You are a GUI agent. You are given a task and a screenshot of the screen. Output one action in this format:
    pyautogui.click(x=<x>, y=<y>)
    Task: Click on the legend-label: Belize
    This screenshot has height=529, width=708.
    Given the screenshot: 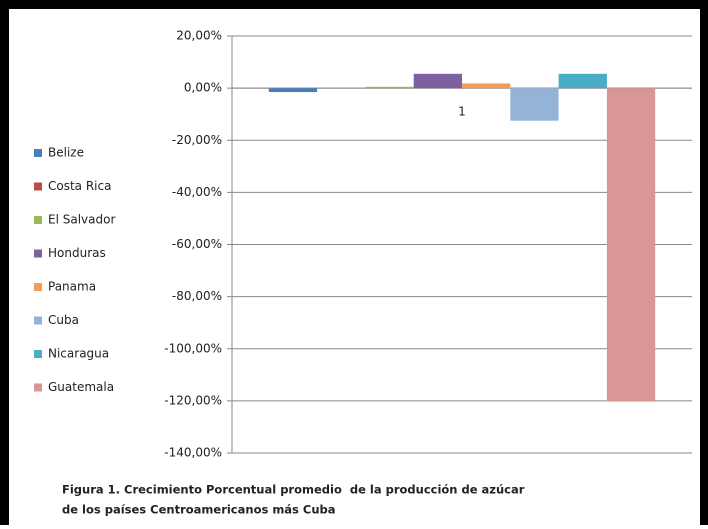 What is the action you would take?
    pyautogui.click(x=66, y=153)
    